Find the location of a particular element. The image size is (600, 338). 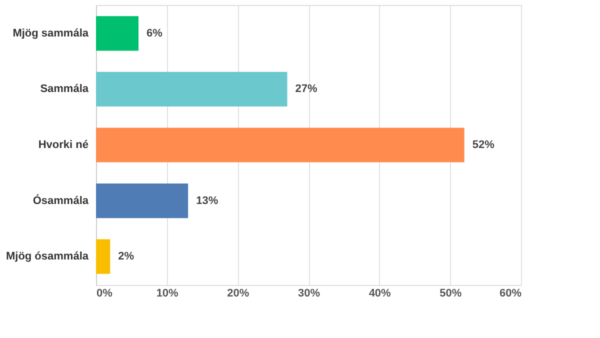

y-tick-label: Mjög ósammála is located at coordinates (48, 256).